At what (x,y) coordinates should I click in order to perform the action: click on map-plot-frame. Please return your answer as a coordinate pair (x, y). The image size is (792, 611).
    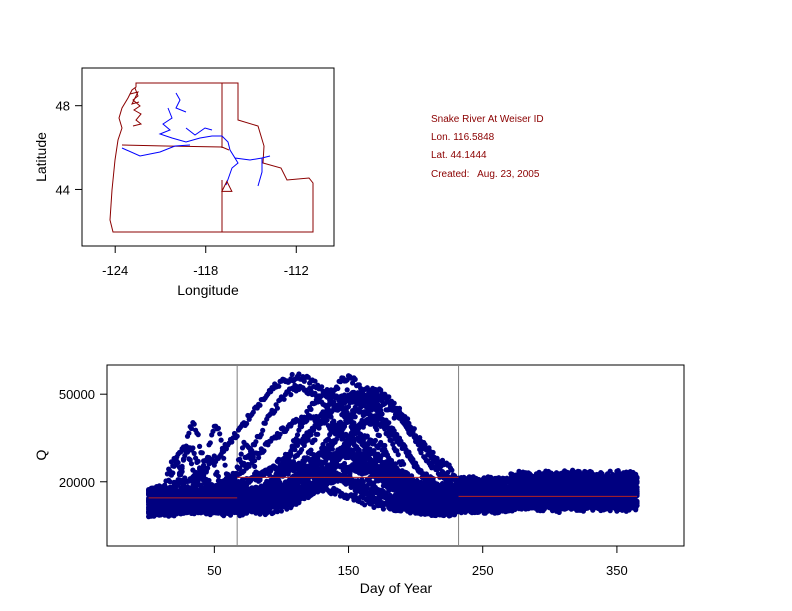
    Looking at the image, I should click on (208, 157).